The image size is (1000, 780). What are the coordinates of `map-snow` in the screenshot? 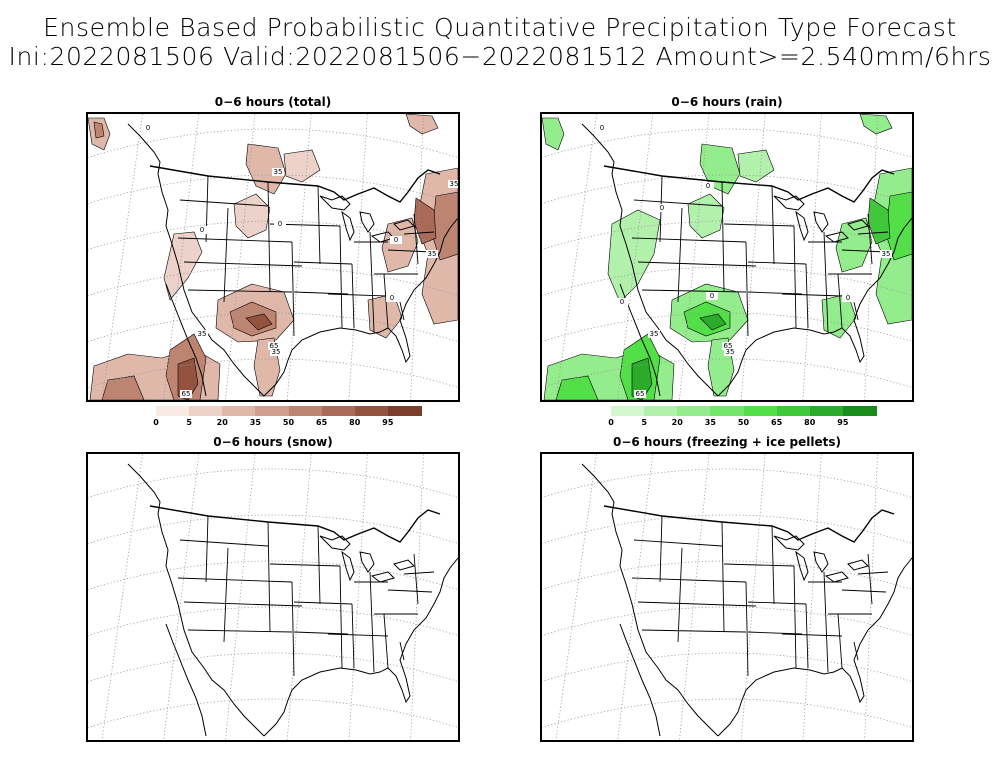 It's located at (273, 597).